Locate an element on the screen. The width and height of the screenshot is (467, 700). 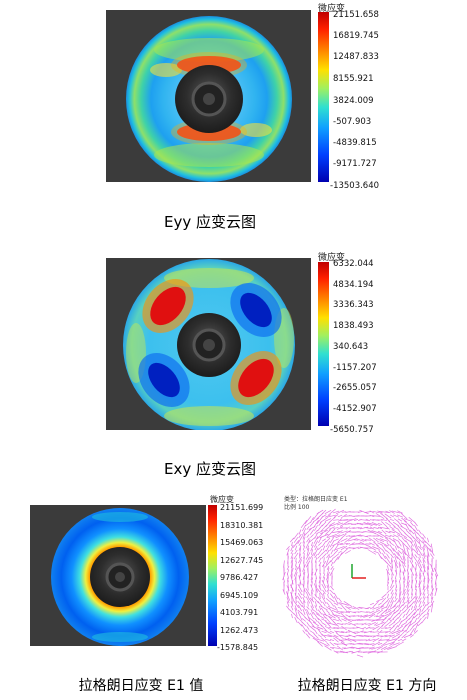
exy-tick-label: 3336.343 is located at coordinates (353, 305).